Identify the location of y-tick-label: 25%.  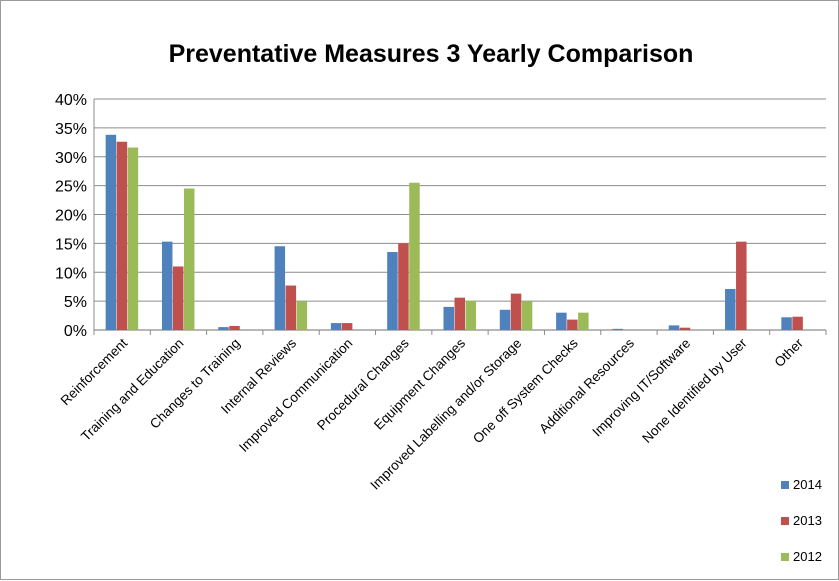
(71, 187).